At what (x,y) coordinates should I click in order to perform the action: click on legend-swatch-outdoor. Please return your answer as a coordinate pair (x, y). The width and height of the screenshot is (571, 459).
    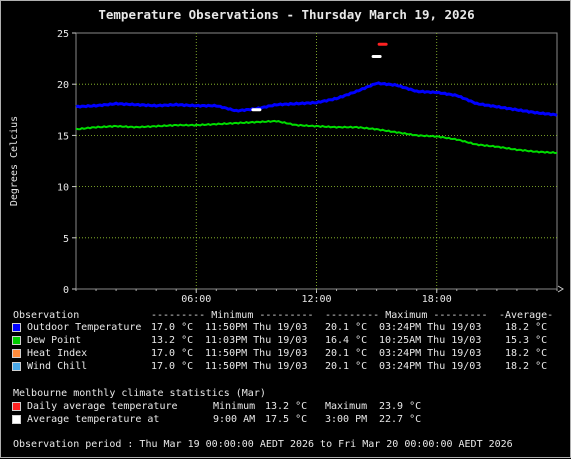
    Looking at the image, I should click on (16, 327).